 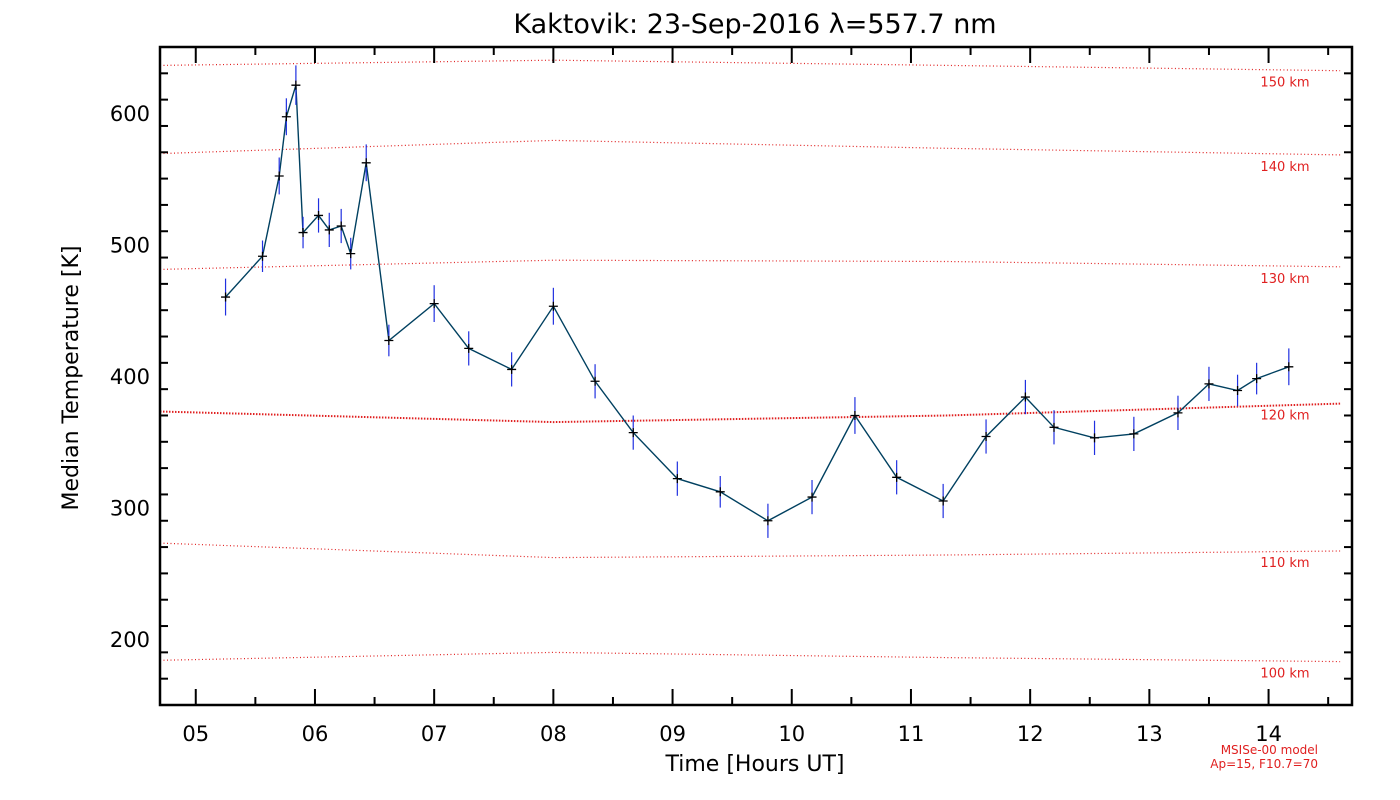 I want to click on x-tick-label: 08, so click(x=553, y=734).